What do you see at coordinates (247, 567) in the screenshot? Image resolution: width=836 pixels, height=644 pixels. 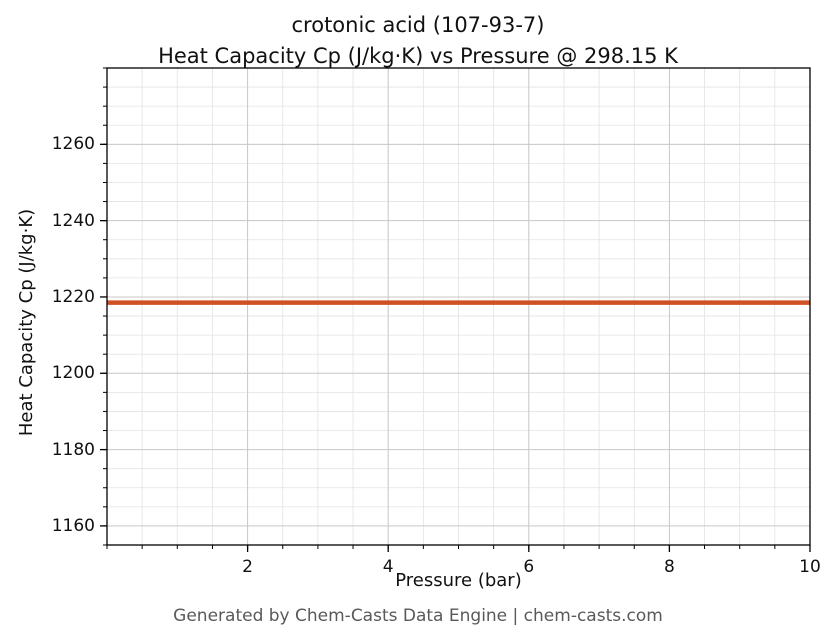 I see `x-tick-label: 2` at bounding box center [247, 567].